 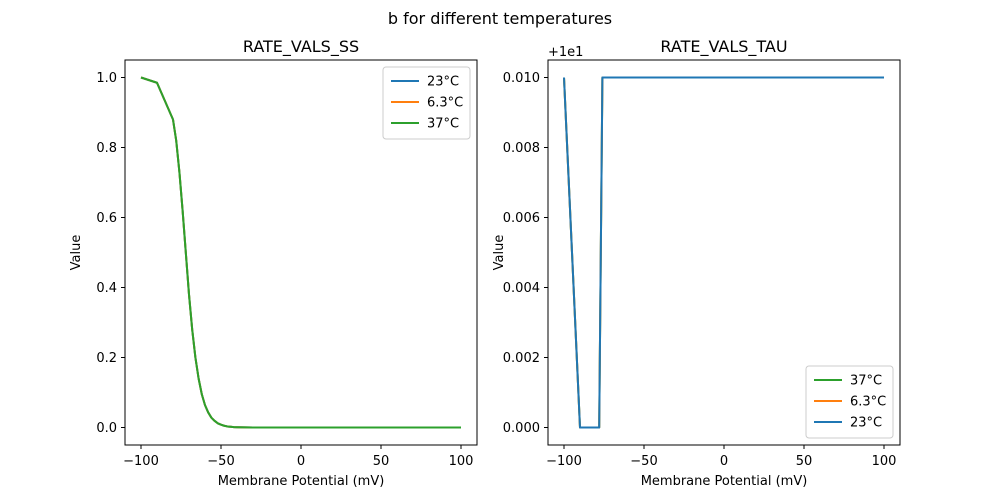 What do you see at coordinates (301, 47) in the screenshot?
I see `subplot-title: RATE_VALS_SS` at bounding box center [301, 47].